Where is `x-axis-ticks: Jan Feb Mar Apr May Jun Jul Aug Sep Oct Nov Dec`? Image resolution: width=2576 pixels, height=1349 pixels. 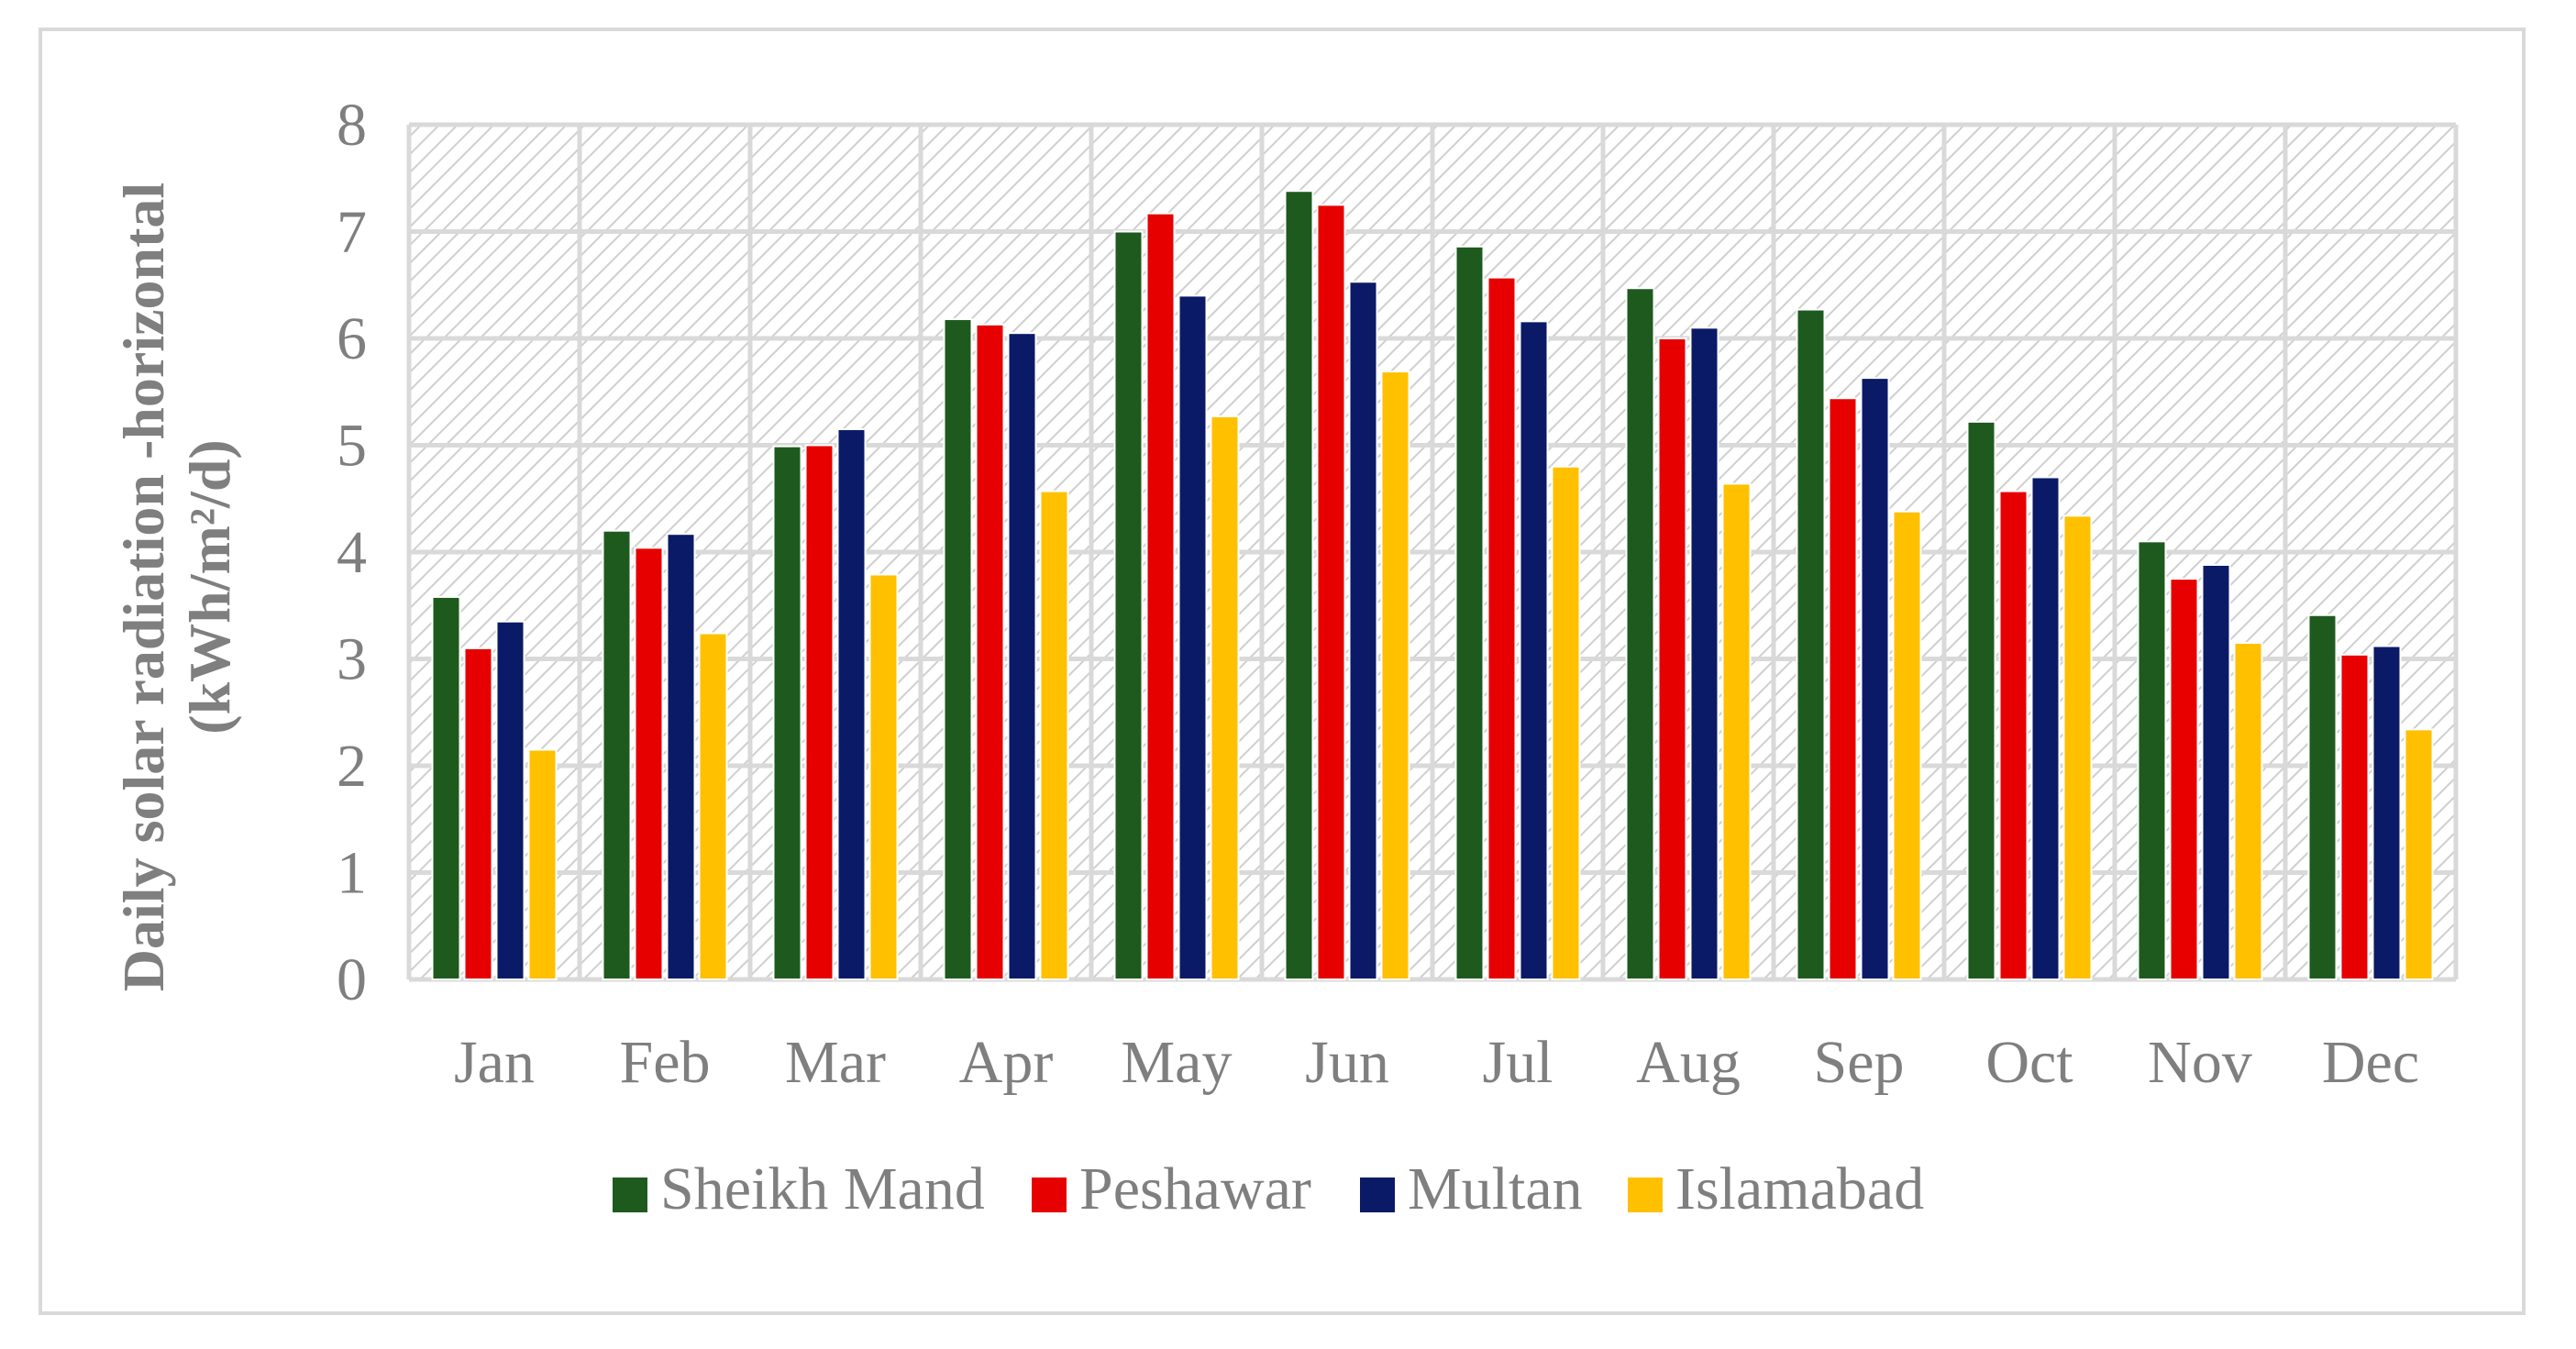
x-axis-ticks: Jan Feb Mar Apr May Jun Jul Aug Sep Oct Nov Dec is located at coordinates (1436, 1062).